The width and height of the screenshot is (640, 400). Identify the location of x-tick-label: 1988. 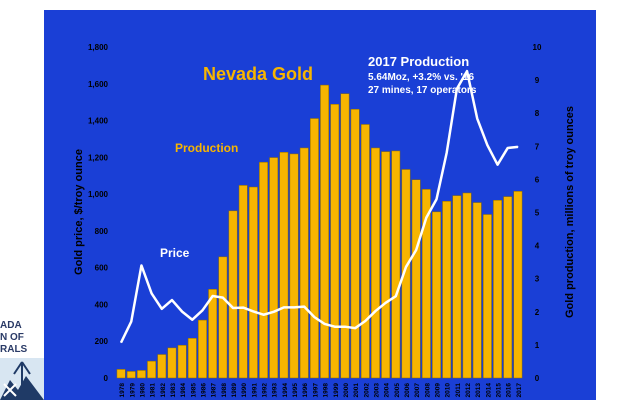
(224, 390).